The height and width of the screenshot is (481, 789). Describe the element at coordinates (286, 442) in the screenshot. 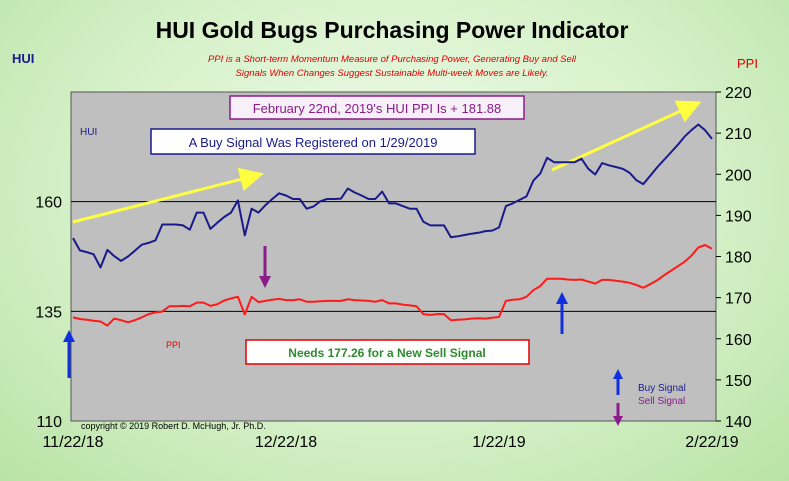

I see `x-tick-label: 12/22/18` at that location.